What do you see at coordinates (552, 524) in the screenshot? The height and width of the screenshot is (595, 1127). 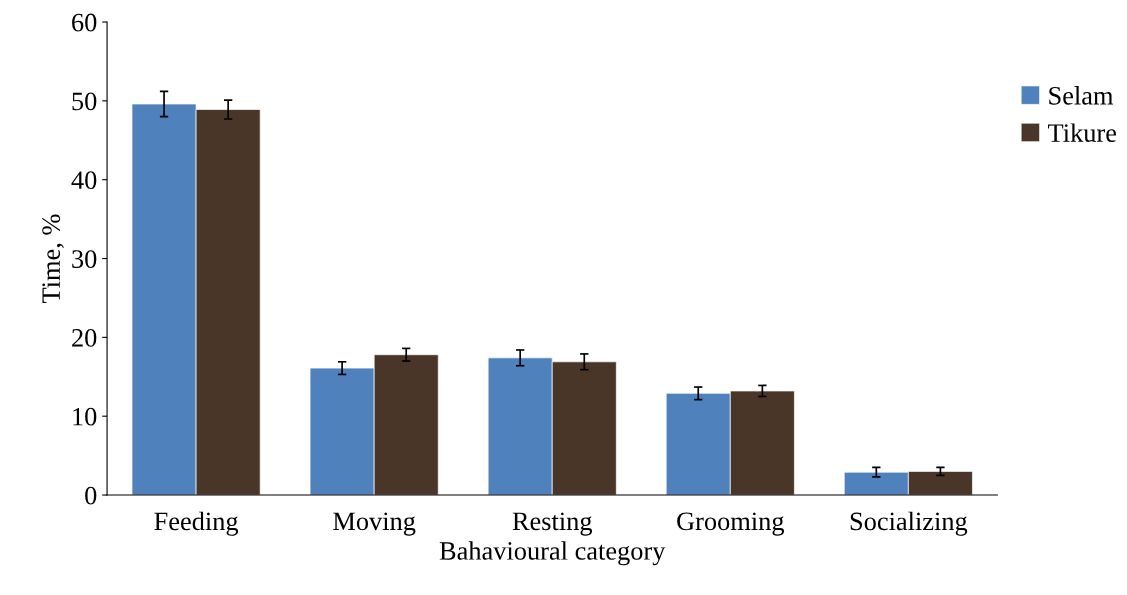 I see `x-tick-label: Resting` at bounding box center [552, 524].